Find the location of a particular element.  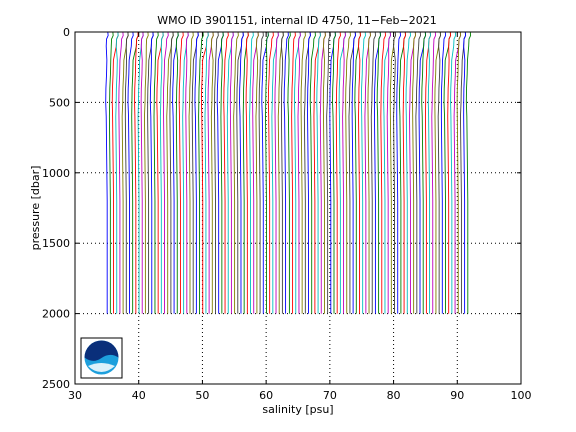

x-axis-label: salinity [psu] is located at coordinates (297, 409).